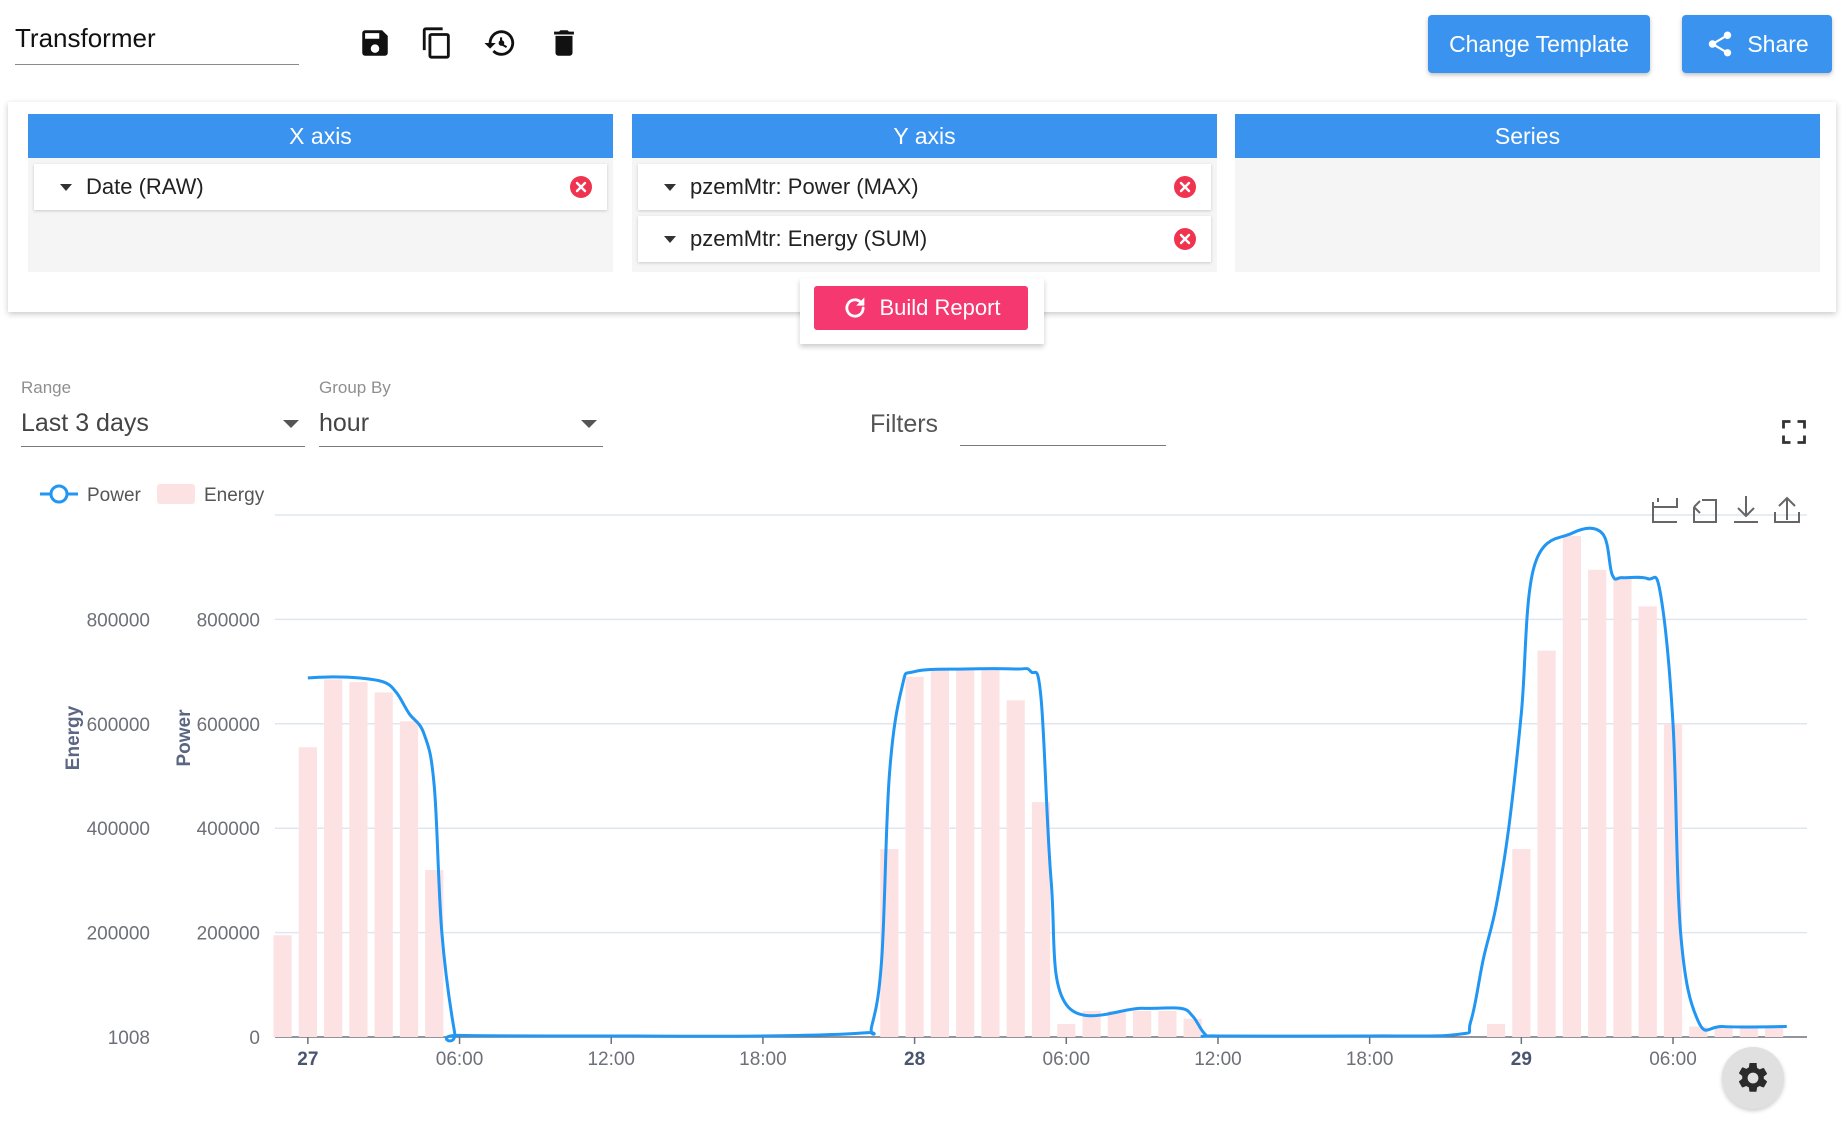 The height and width of the screenshot is (1125, 1842). I want to click on legend-energy-label: Energy, so click(234, 495).